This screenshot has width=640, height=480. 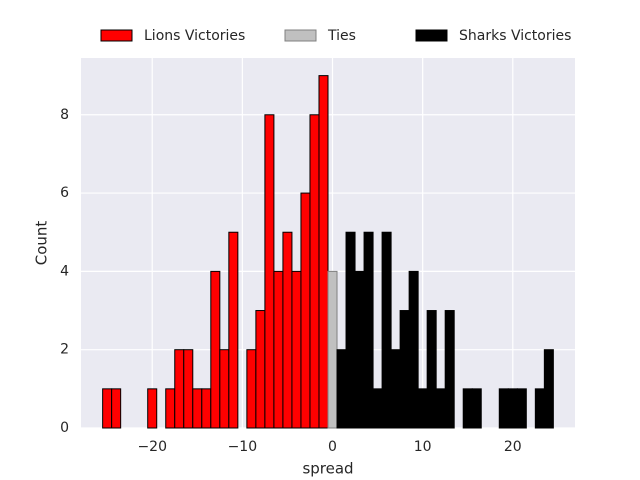 I want to click on legend-label: Ties, so click(x=341, y=36).